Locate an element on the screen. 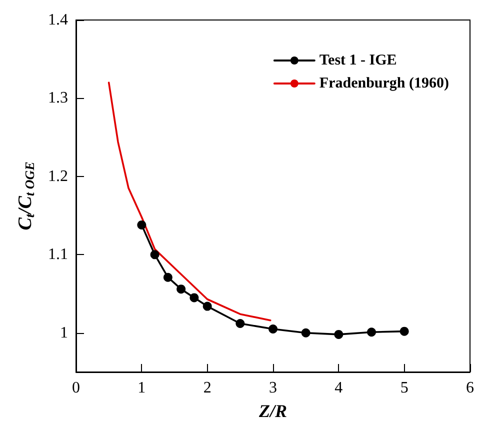 Image resolution: width=492 pixels, height=439 pixels. y-tick-label: 1.2 is located at coordinates (58, 176).